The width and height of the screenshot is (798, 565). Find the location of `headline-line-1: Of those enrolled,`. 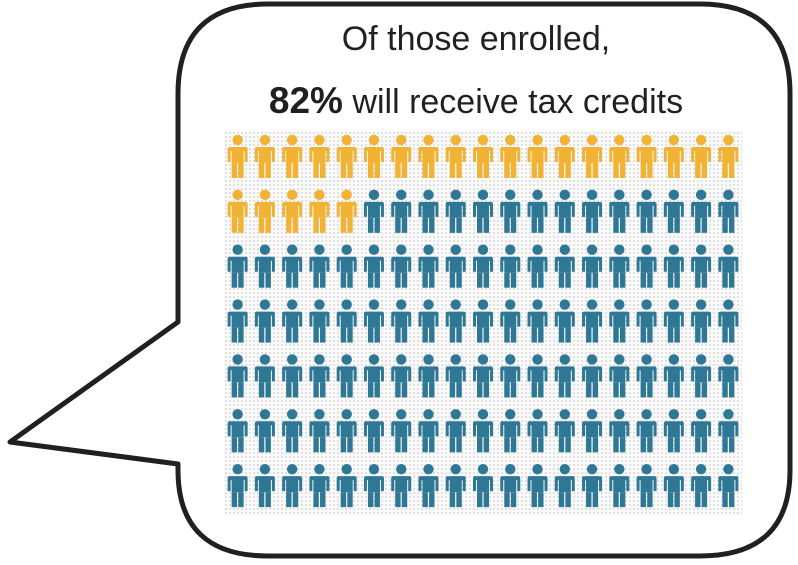

headline-line-1: Of those enrolled, is located at coordinates (476, 39).